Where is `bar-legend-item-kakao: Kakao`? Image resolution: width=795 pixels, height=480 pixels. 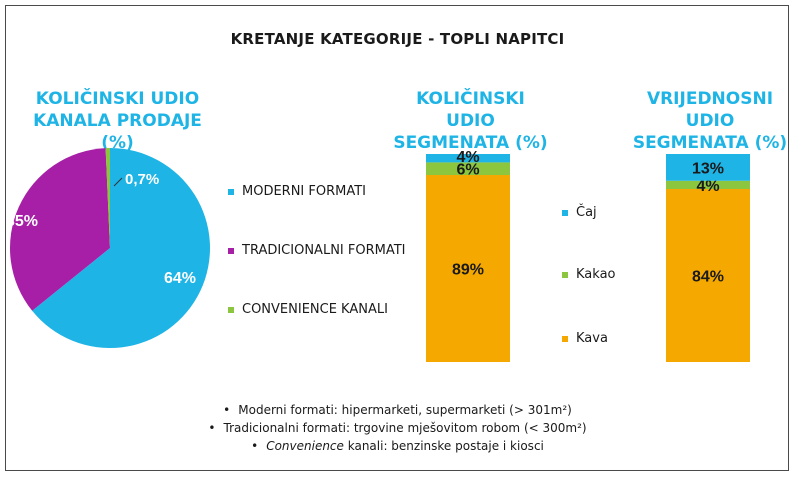
bar-legend-item-kakao: Kakao is located at coordinates (588, 274).